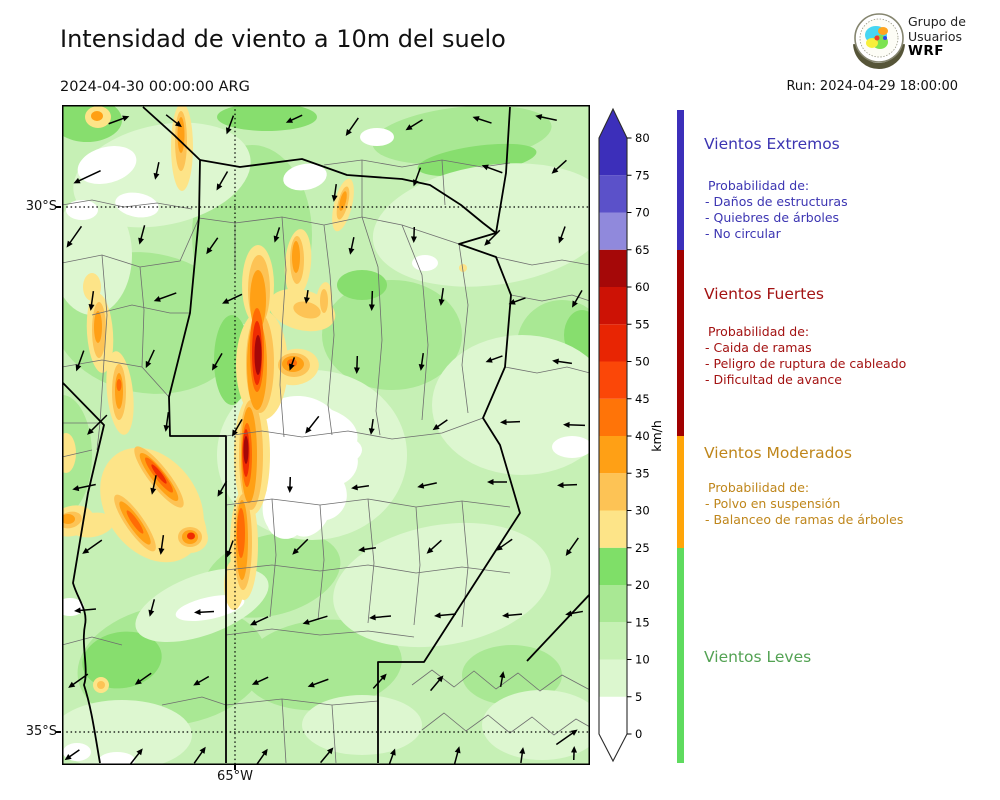 This screenshot has width=1000, height=800. Describe the element at coordinates (631, 435) in the screenshot. I see `colorbar: 0 5 10 15 20 25 30 35 40 45 50 55 60 65 70 75 80 km/h` at that location.